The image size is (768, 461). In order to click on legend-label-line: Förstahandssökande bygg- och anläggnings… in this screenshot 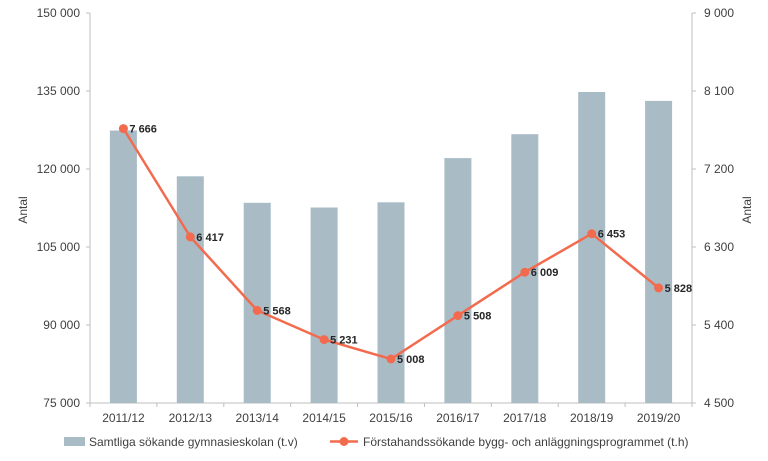, I will do `click(526, 442)`.